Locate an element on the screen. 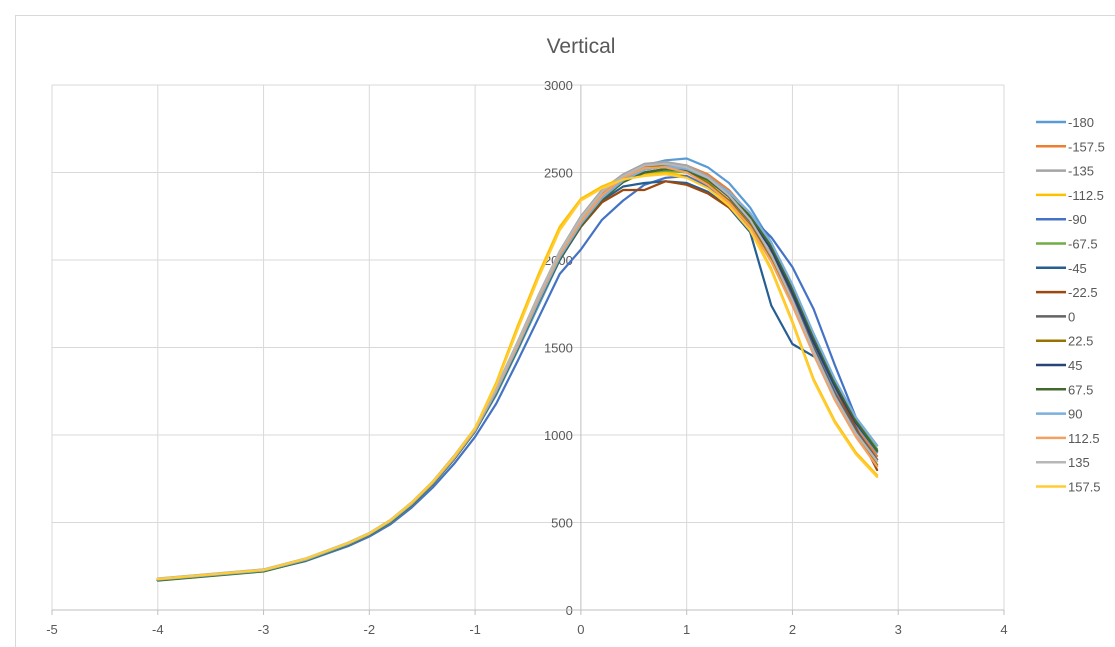 The height and width of the screenshot is (647, 1115). chart-title: Vertical is located at coordinates (581, 46).